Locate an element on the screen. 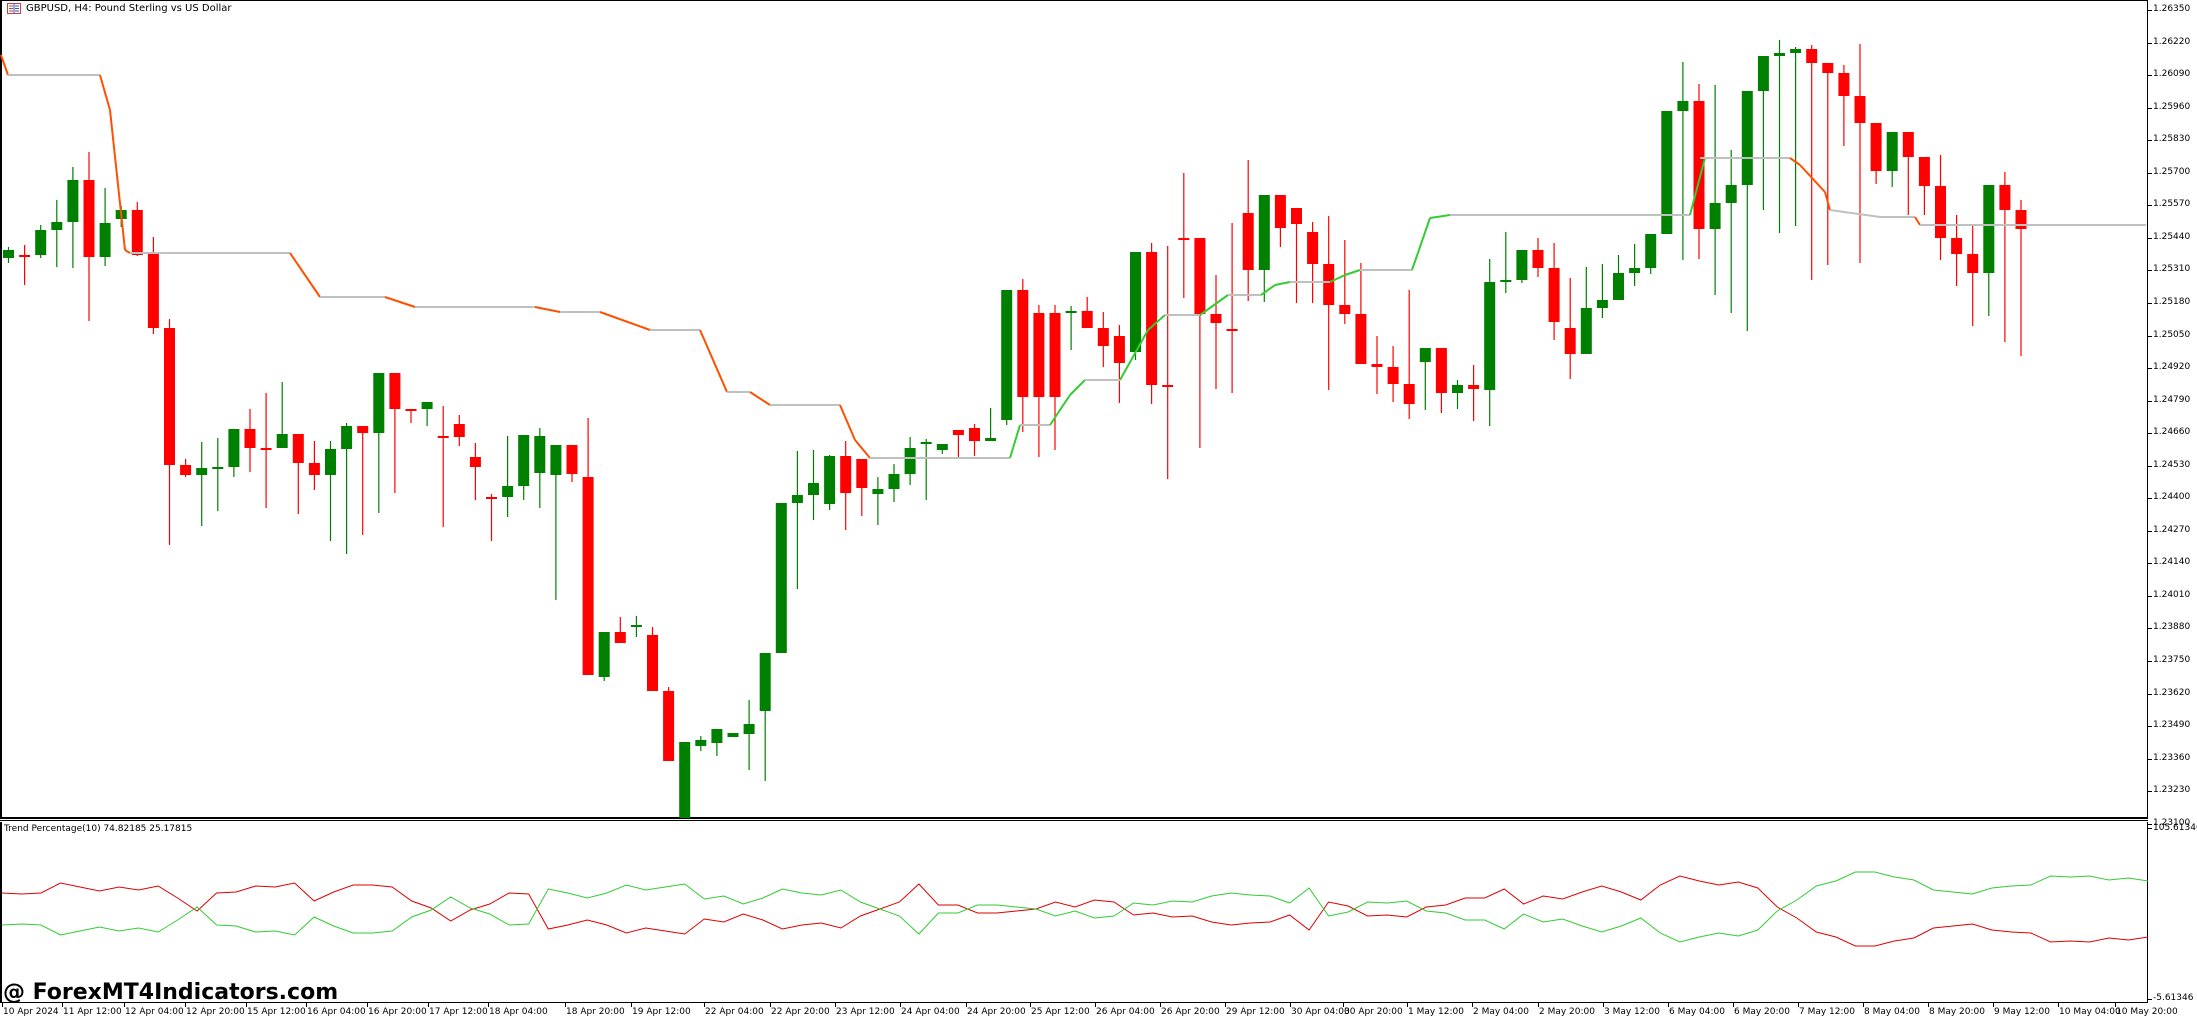  trend-percentage-chart is located at coordinates (1074, 909).